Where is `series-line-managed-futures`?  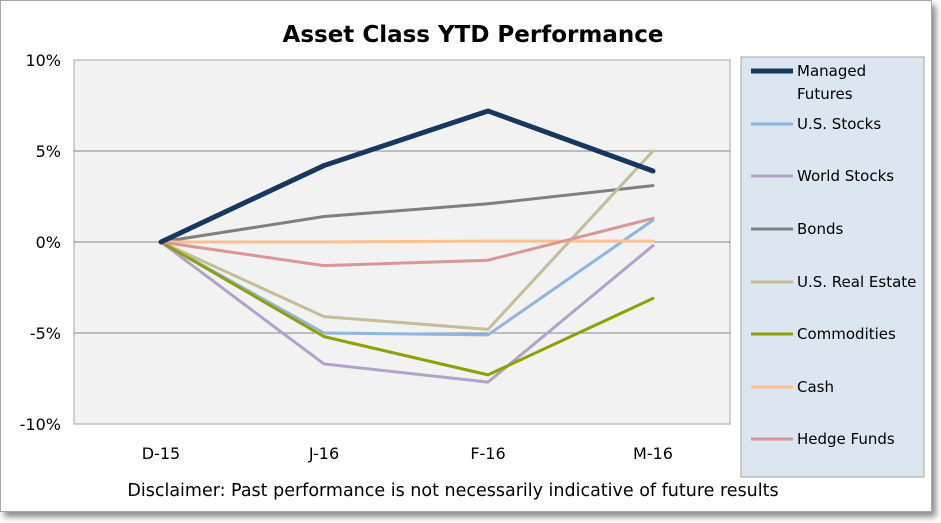
series-line-managed-futures is located at coordinates (407, 176).